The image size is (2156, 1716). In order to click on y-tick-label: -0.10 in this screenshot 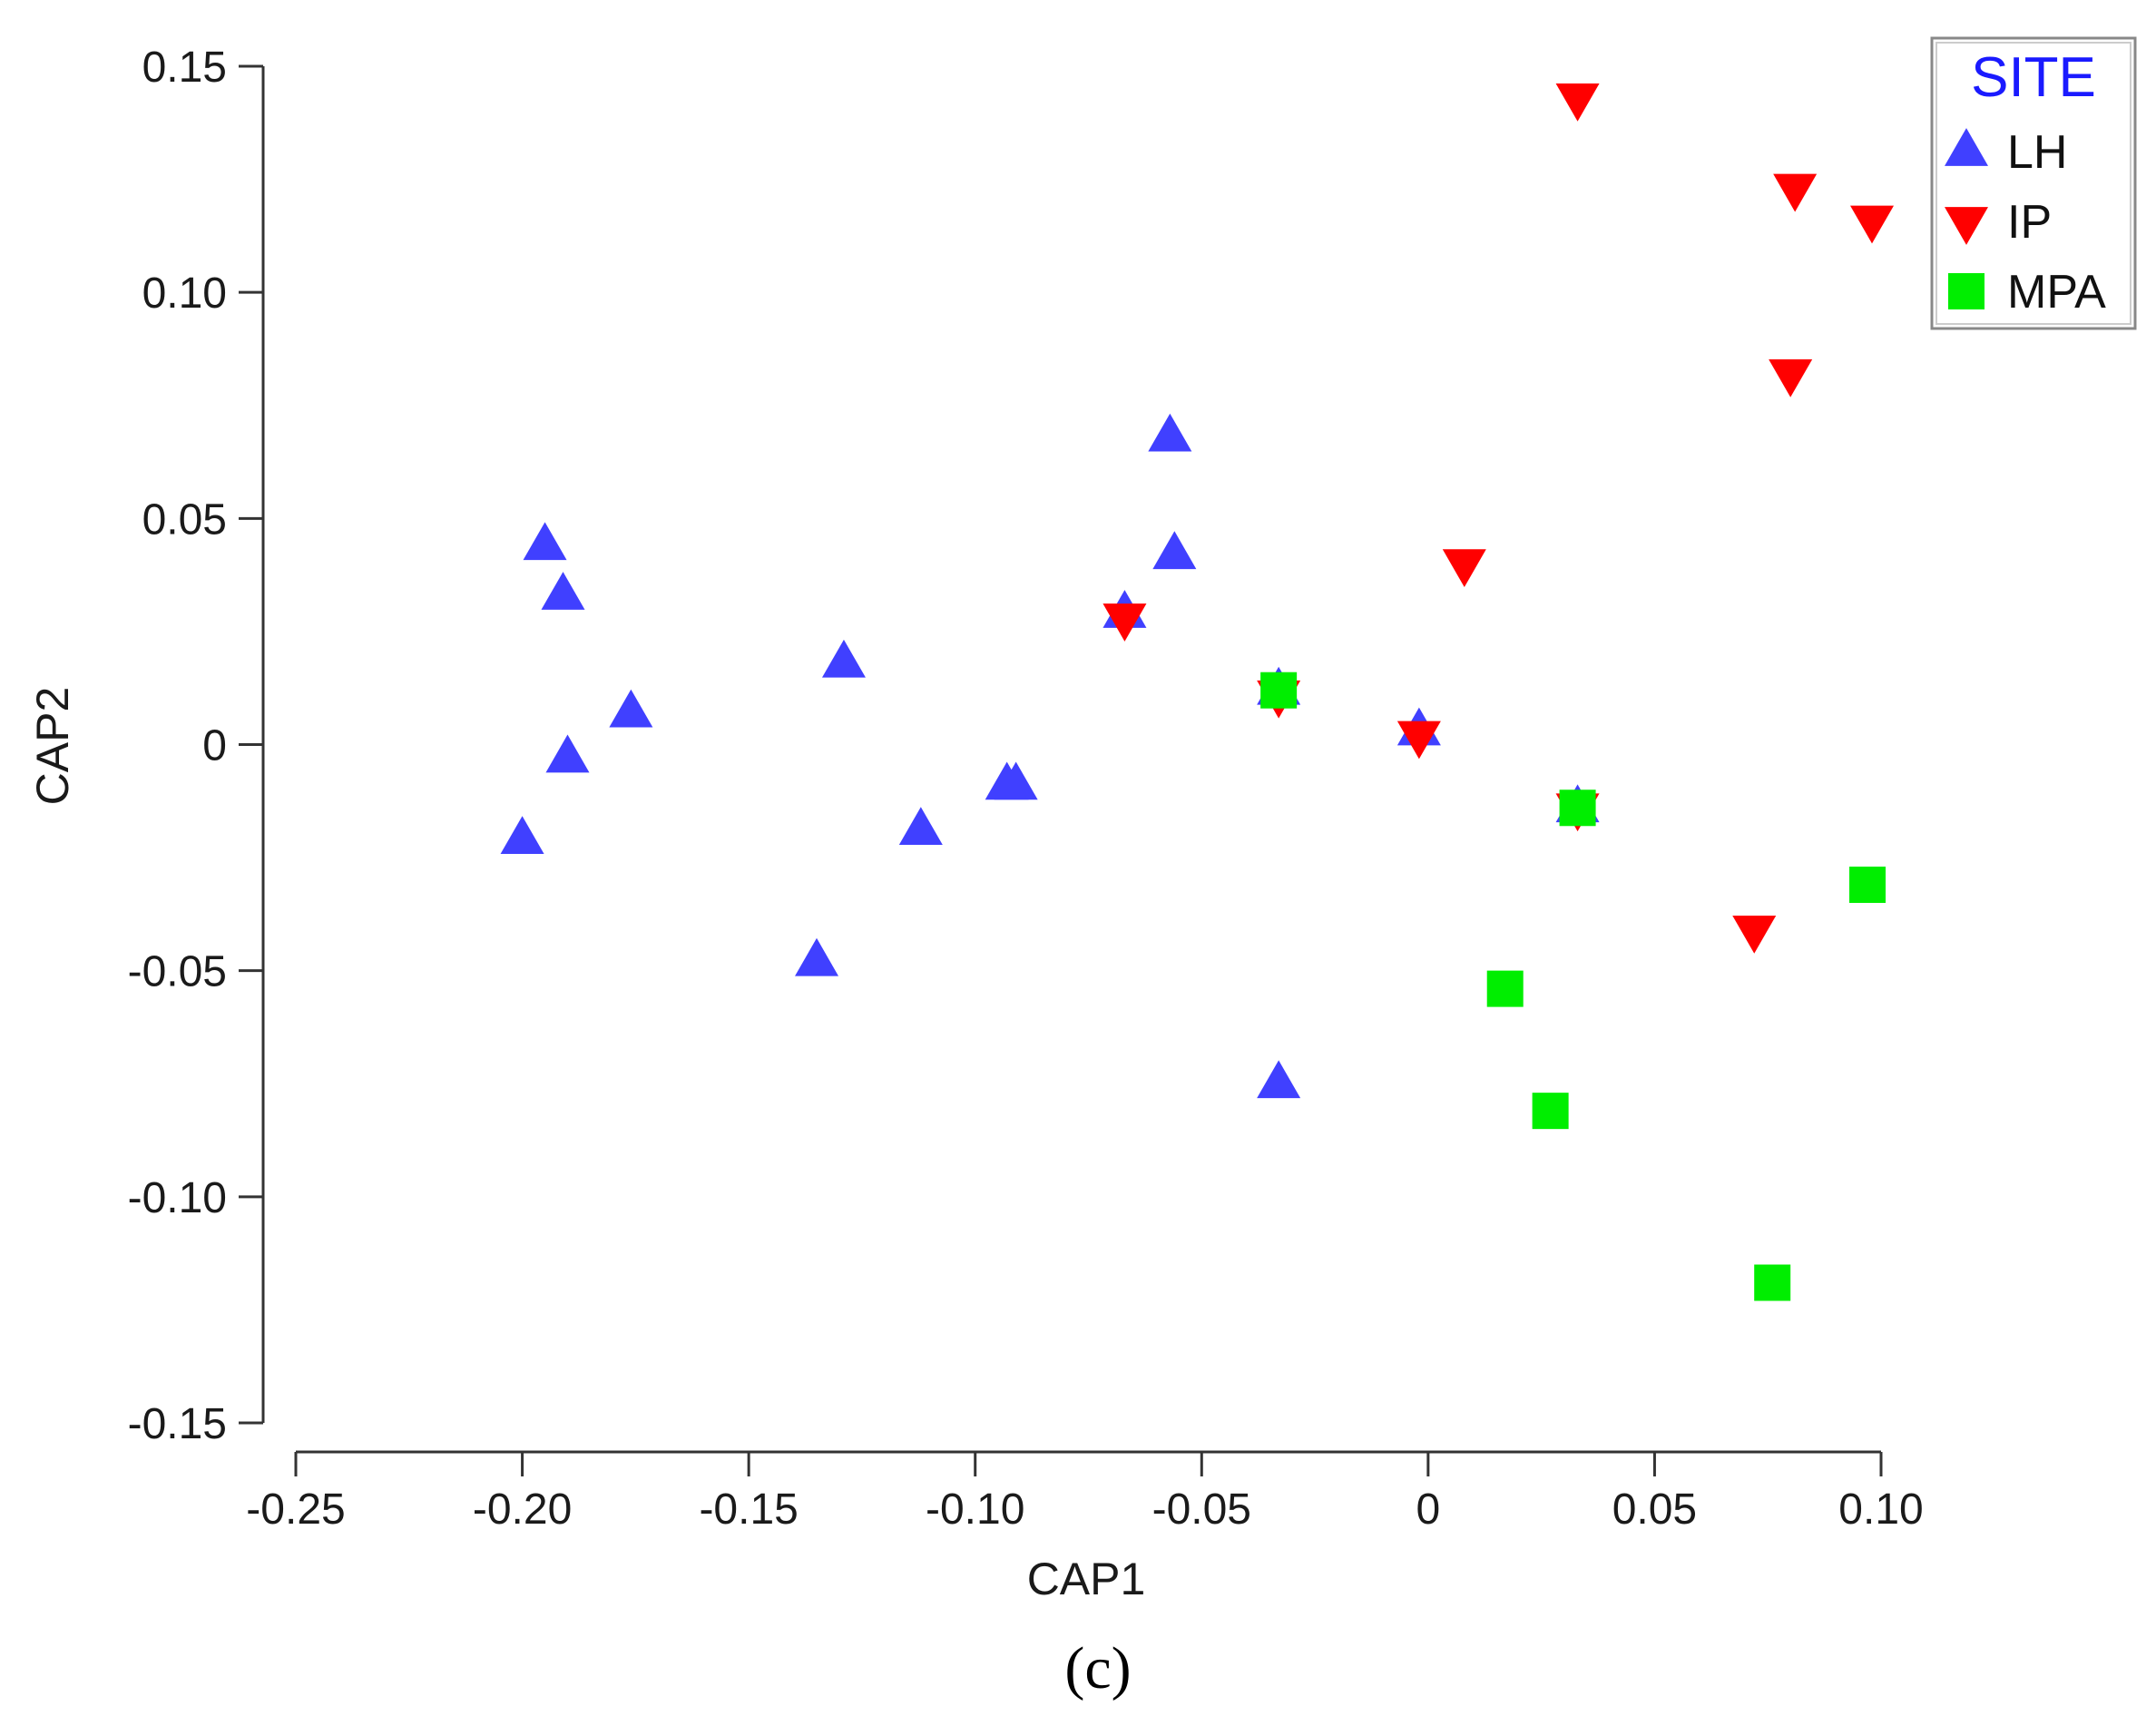, I will do `click(177, 1198)`.